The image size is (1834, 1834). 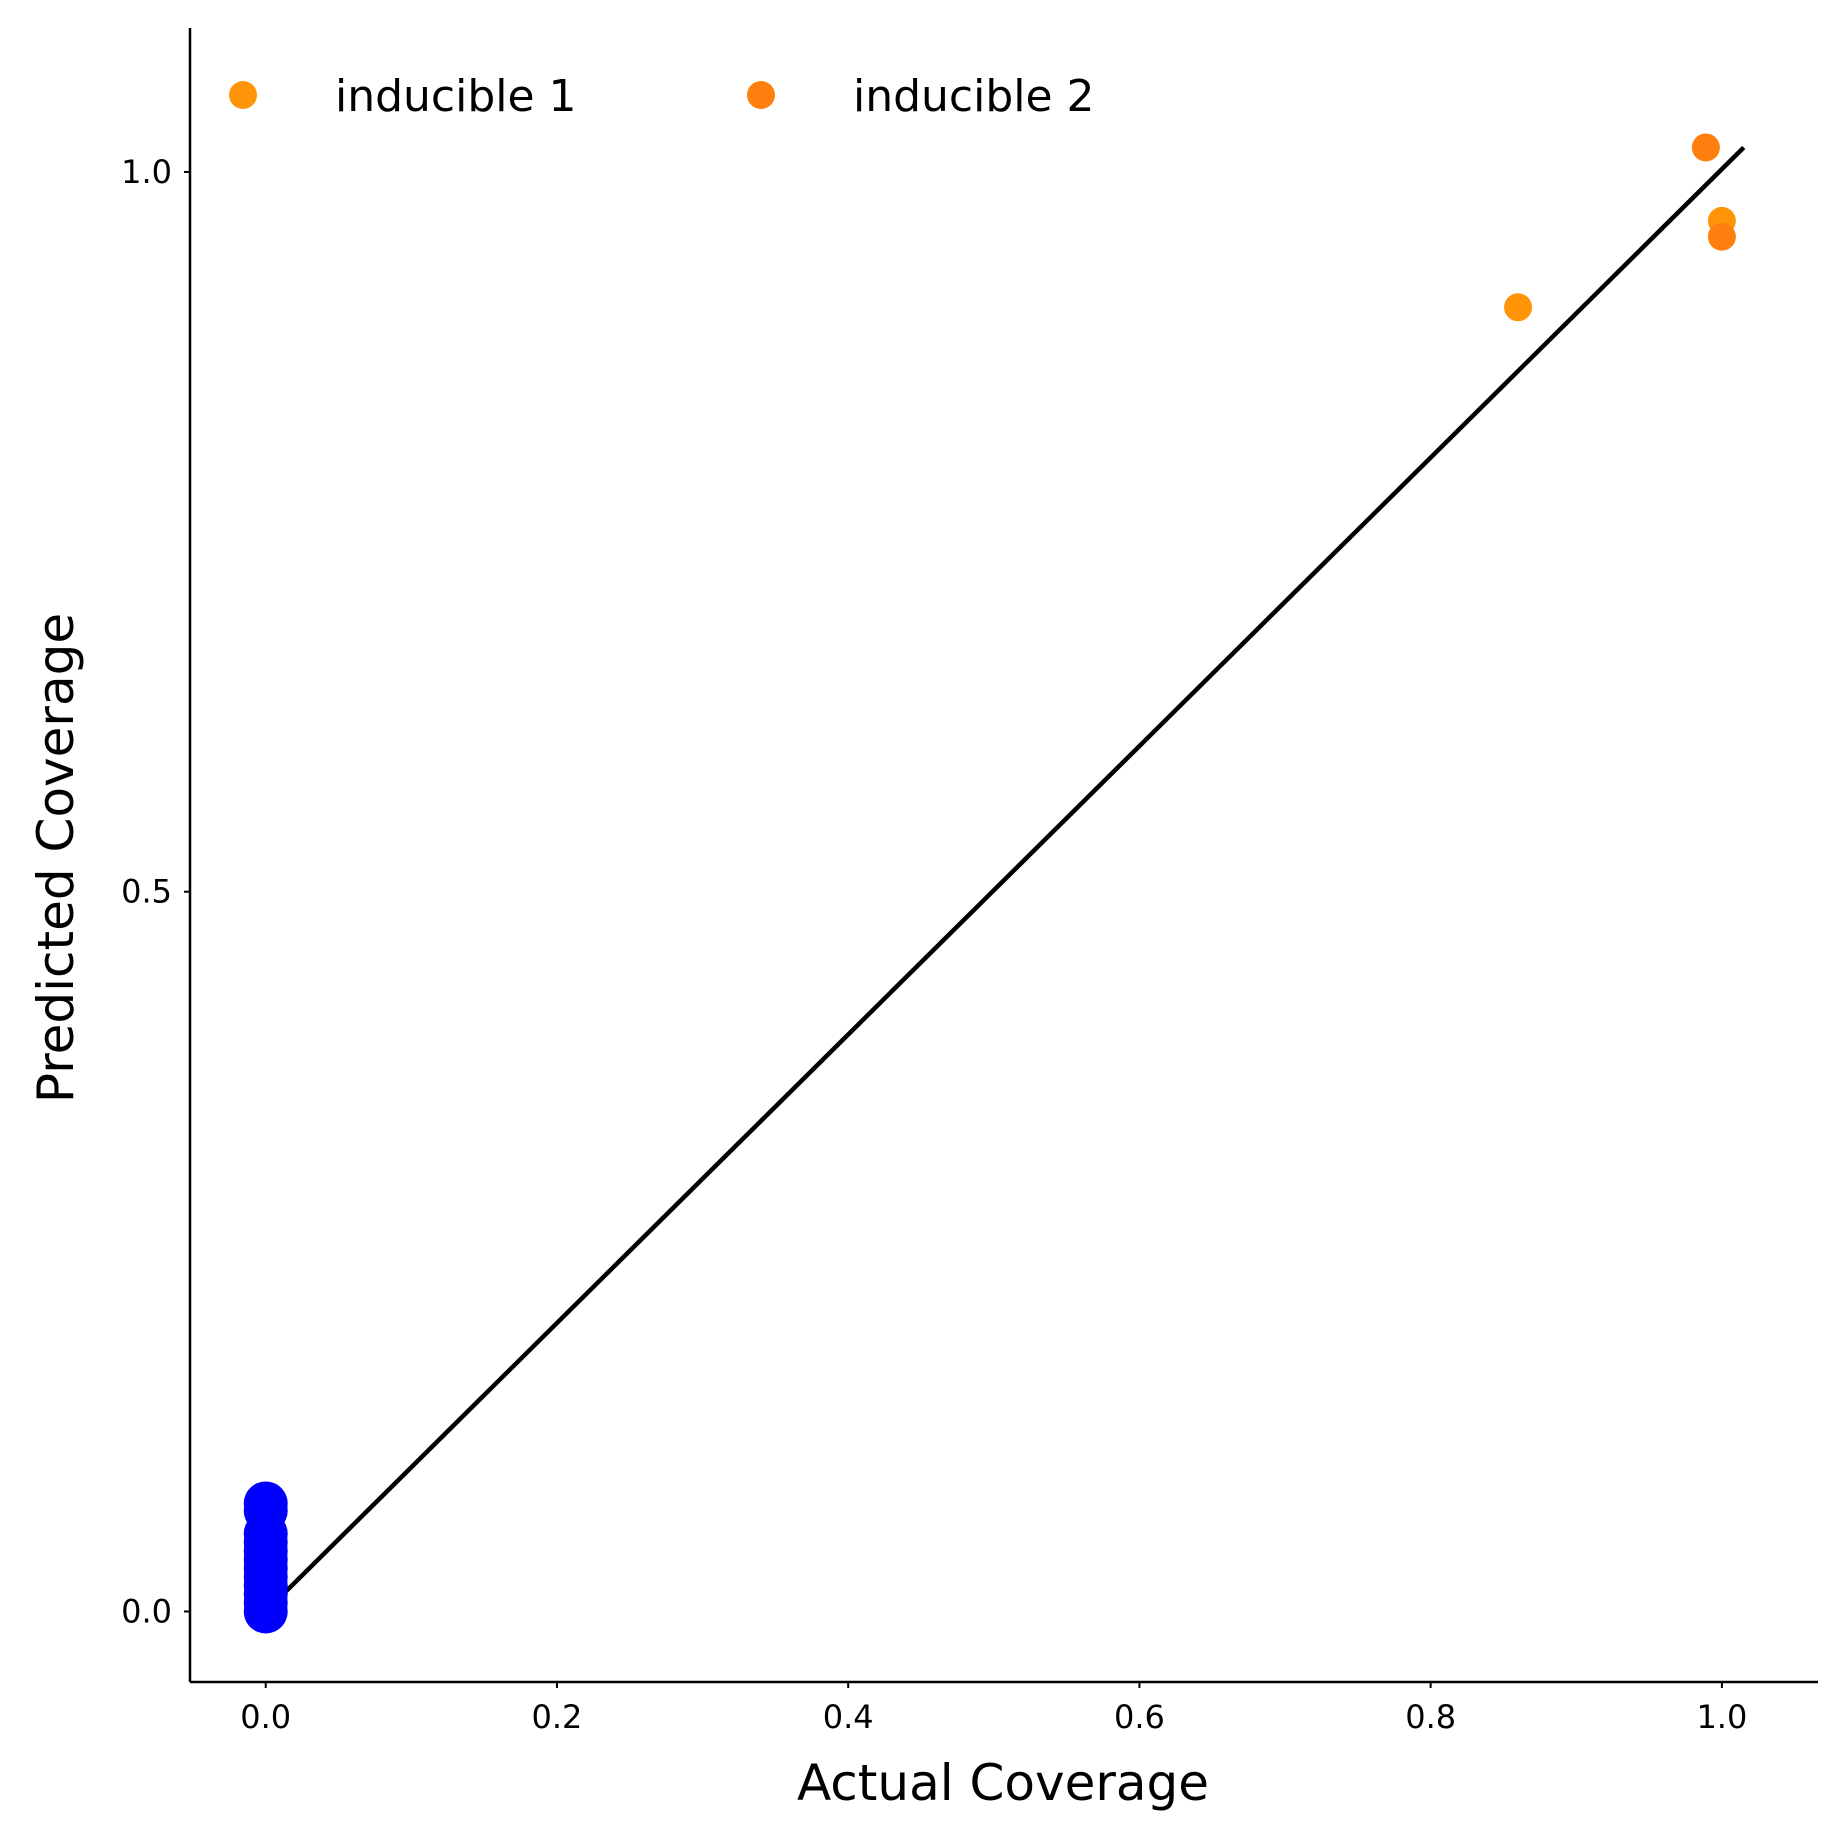 What do you see at coordinates (974, 96) in the screenshot?
I see `legend-label-inducible-2: inducible 2` at bounding box center [974, 96].